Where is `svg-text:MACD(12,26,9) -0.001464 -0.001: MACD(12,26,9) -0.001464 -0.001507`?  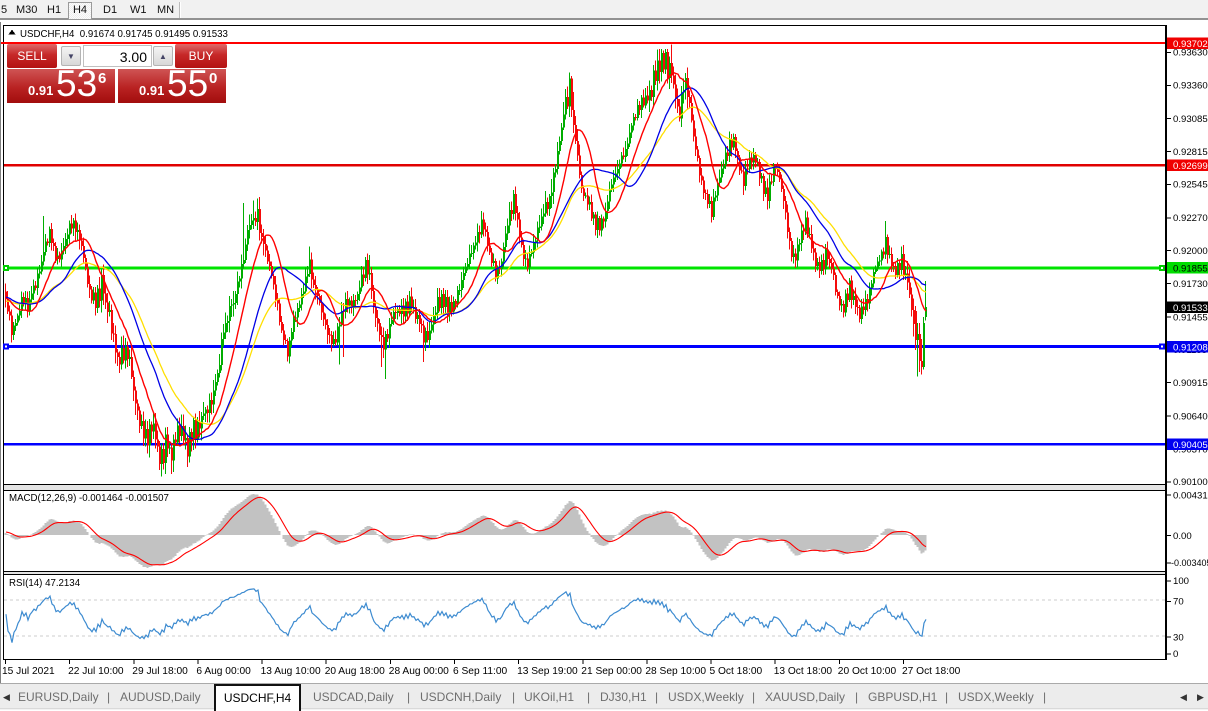
svg-text:MACD(12,26,9) -0.001464 -0.001: MACD(12,26,9) -0.001464 -0.001507 is located at coordinates (89, 498).